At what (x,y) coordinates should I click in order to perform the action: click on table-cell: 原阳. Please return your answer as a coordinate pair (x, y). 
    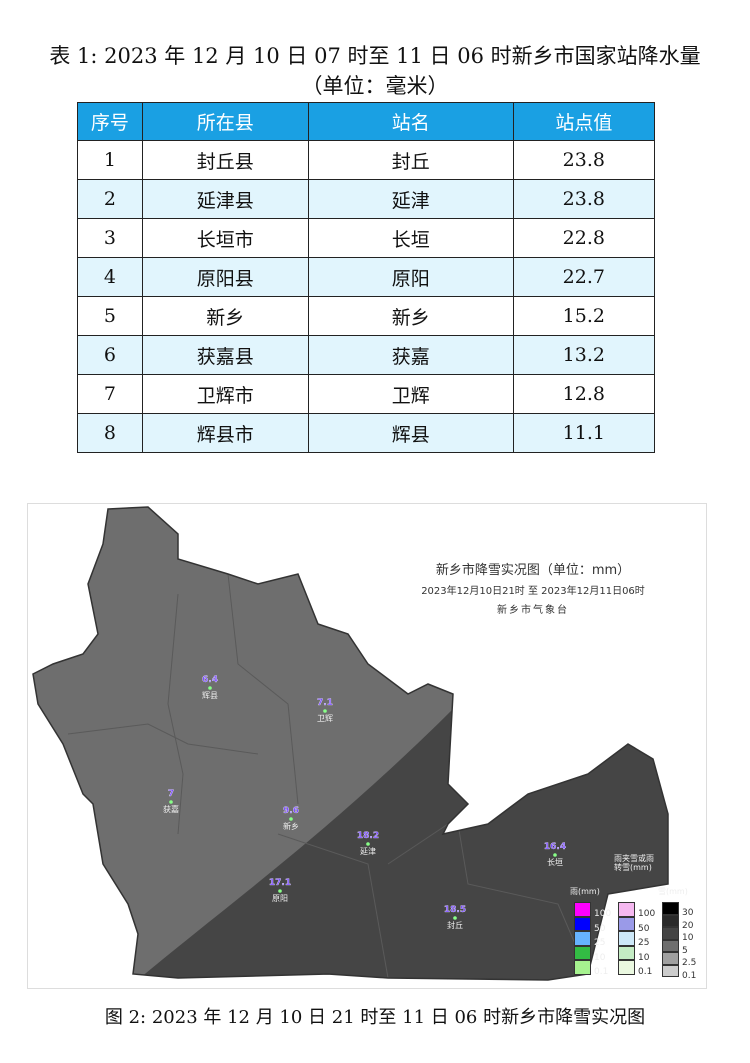
    Looking at the image, I should click on (410, 277).